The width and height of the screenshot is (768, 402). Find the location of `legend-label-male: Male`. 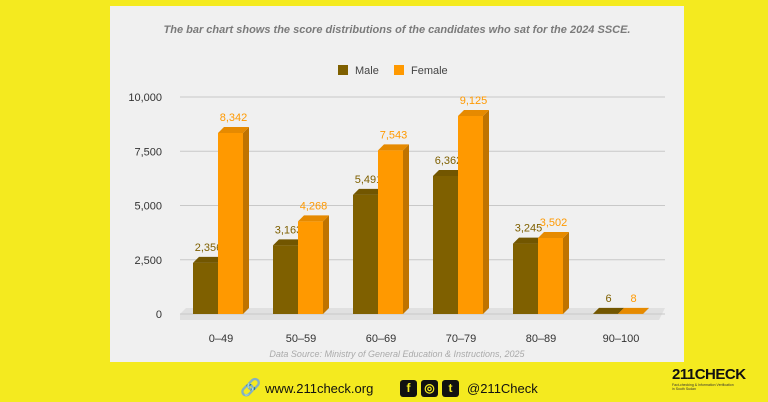

legend-label-male: Male is located at coordinates (367, 71).